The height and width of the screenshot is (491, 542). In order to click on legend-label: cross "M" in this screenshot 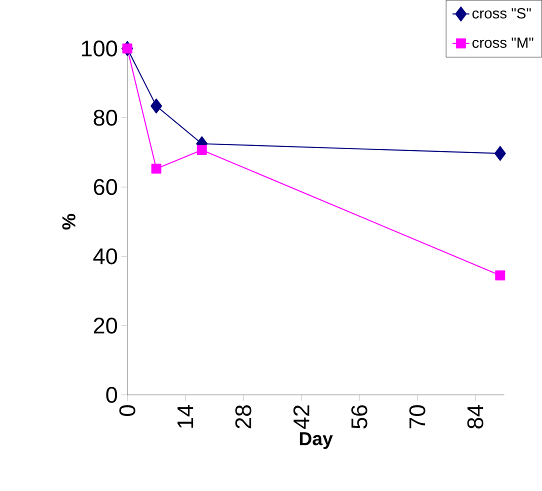, I will do `click(503, 43)`.